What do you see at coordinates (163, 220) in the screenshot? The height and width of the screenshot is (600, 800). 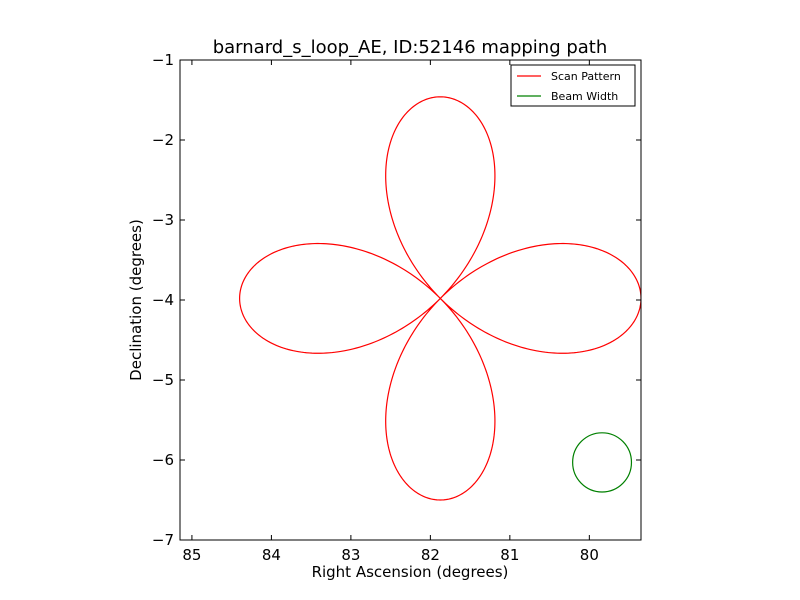 I see `y-tick-label: −3` at bounding box center [163, 220].